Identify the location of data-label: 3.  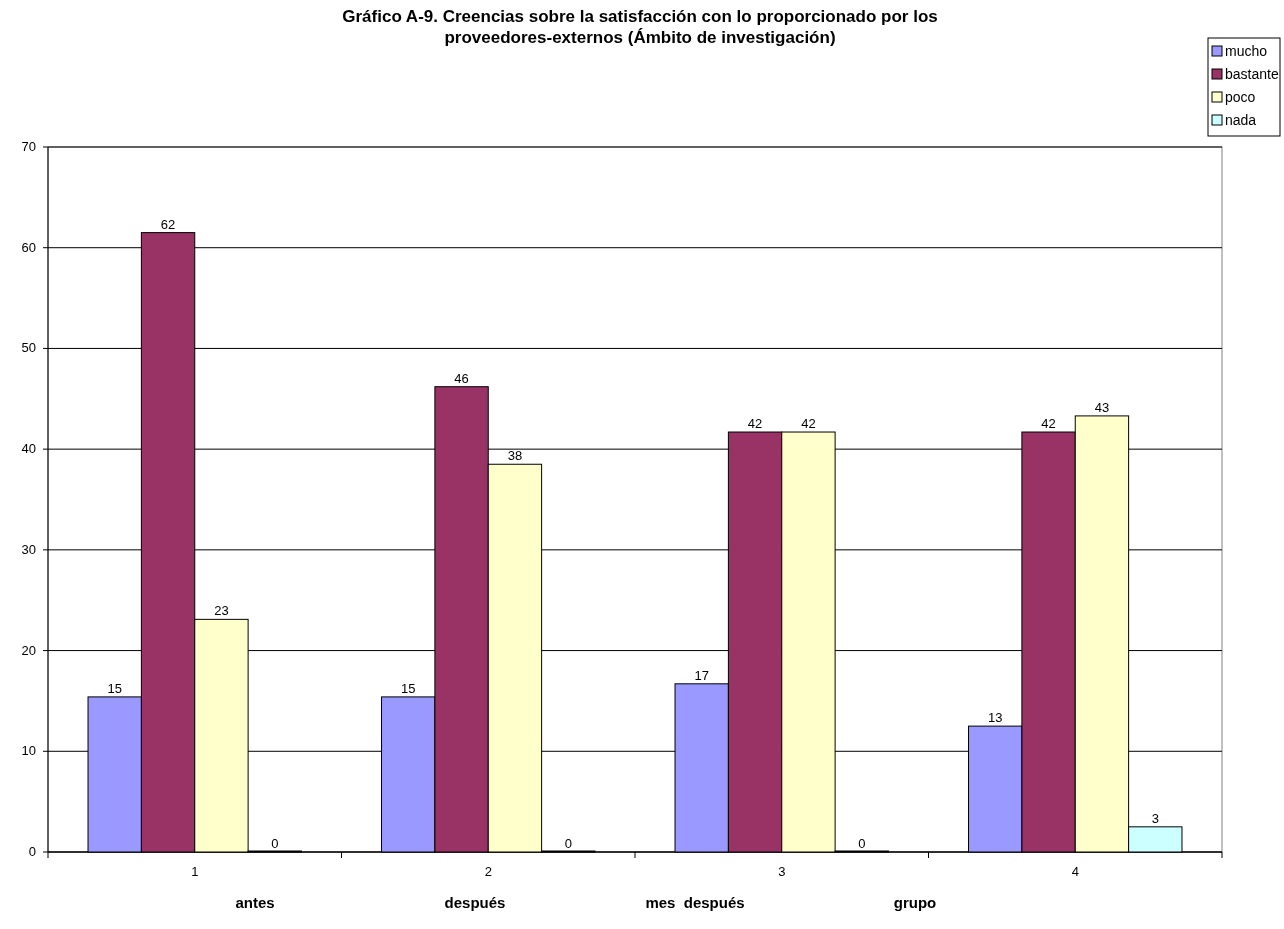
(1155, 818).